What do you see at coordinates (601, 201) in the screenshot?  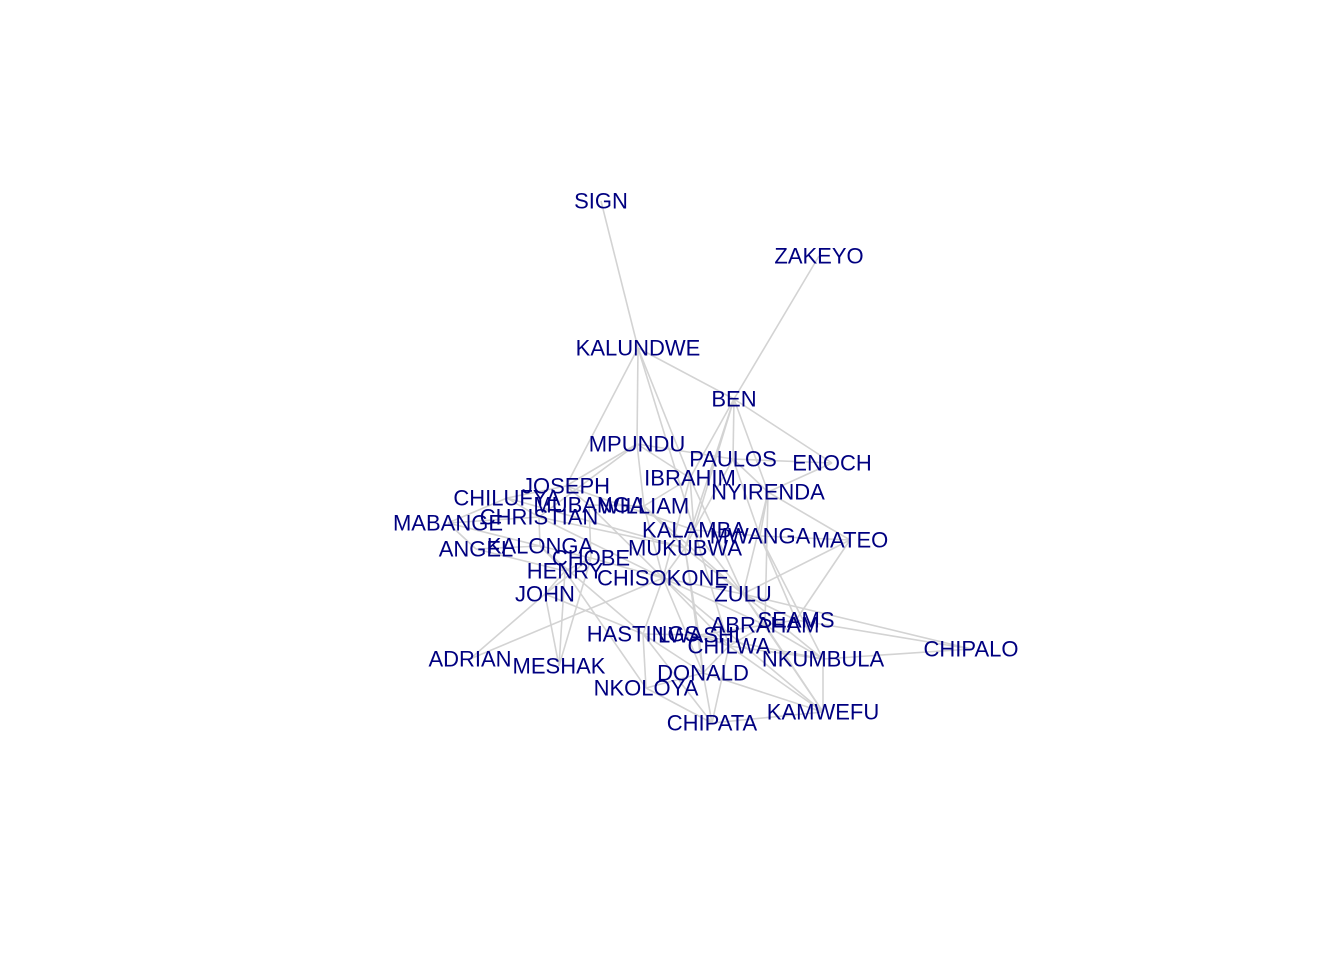 I see `node-label-sign: SIGN` at bounding box center [601, 201].